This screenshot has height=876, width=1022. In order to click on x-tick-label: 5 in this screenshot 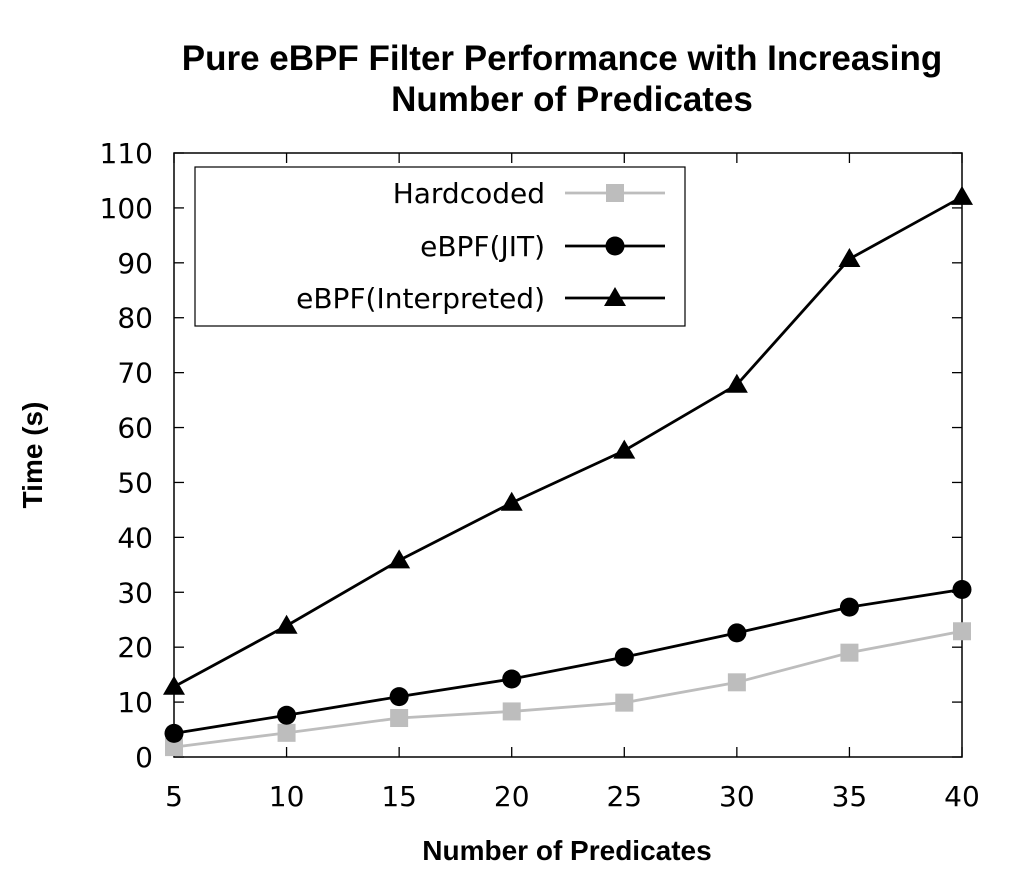, I will do `click(174, 796)`.